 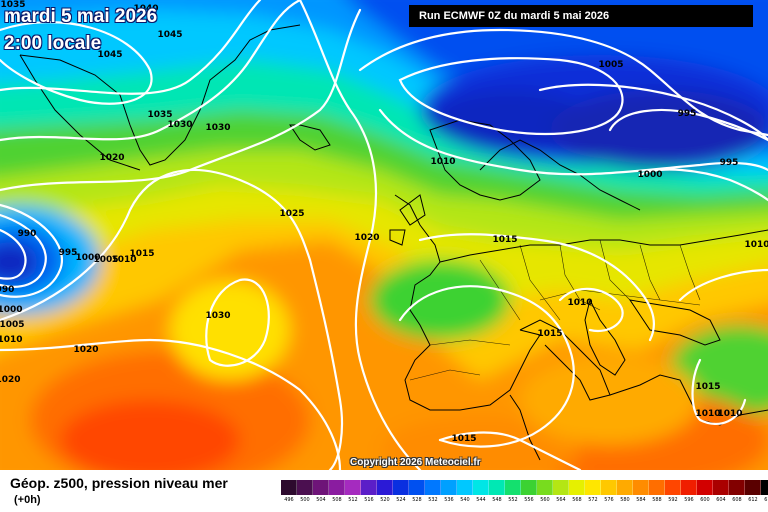 I want to click on run-info: Run ECMWF 0Z du mardi 5 mai 2026, so click(x=581, y=16).